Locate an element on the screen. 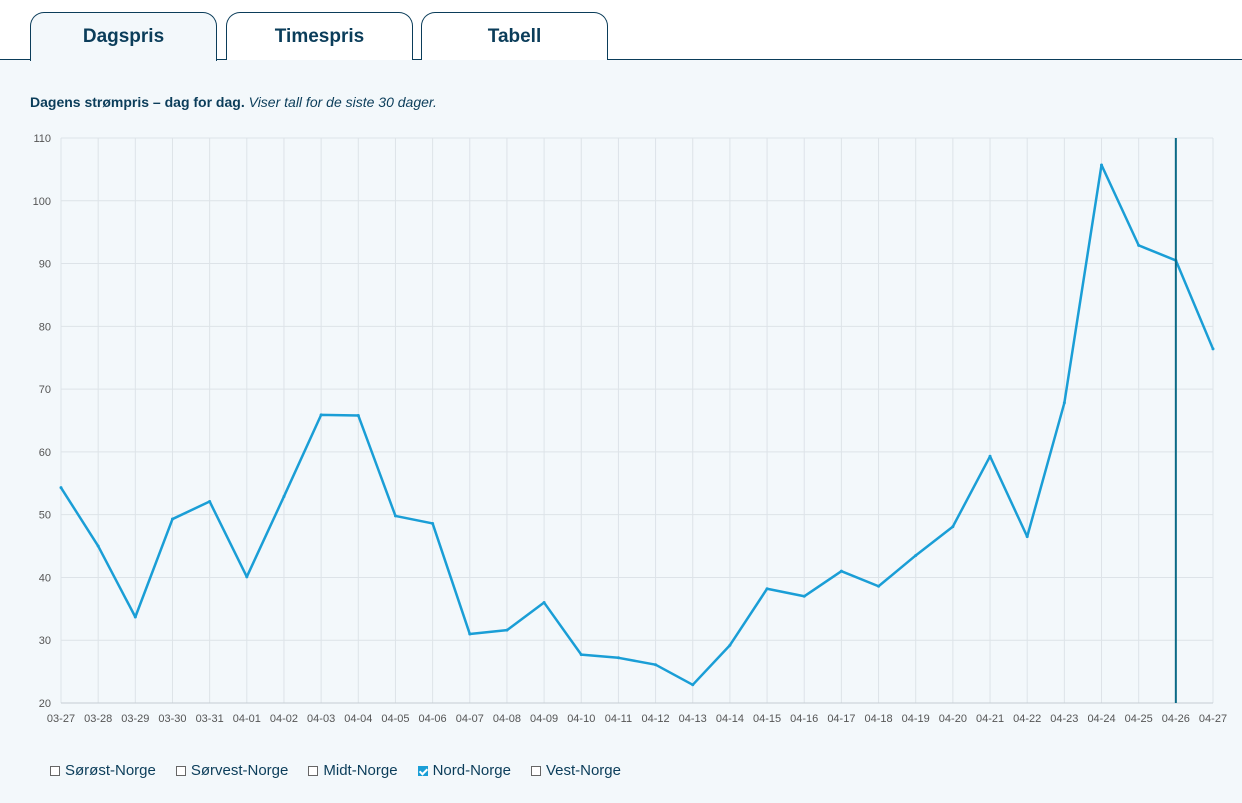 Image resolution: width=1242 pixels, height=803 pixels. y-tick-label: 60 is located at coordinates (45, 453).